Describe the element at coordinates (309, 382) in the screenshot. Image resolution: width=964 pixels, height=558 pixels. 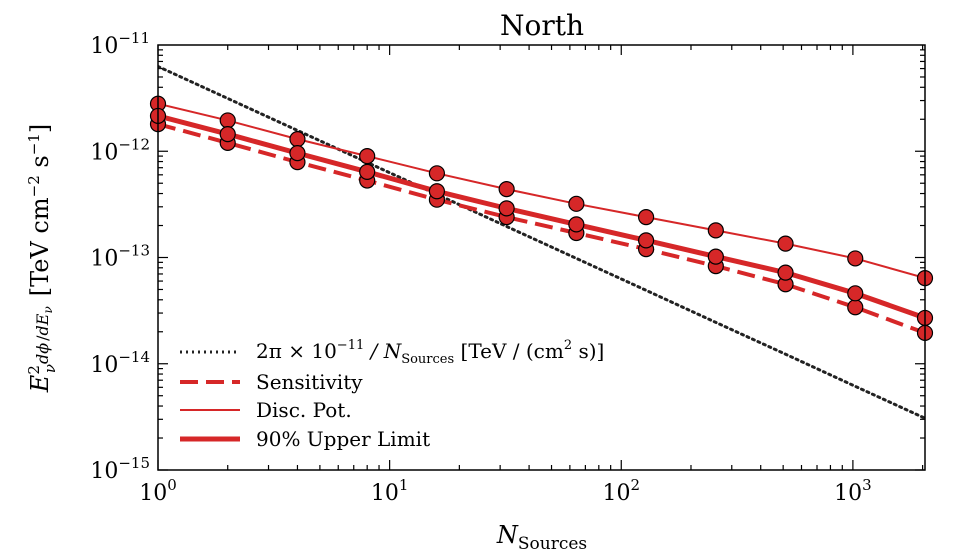
I see `legend-label-sensitivity: Sensitivity` at that location.